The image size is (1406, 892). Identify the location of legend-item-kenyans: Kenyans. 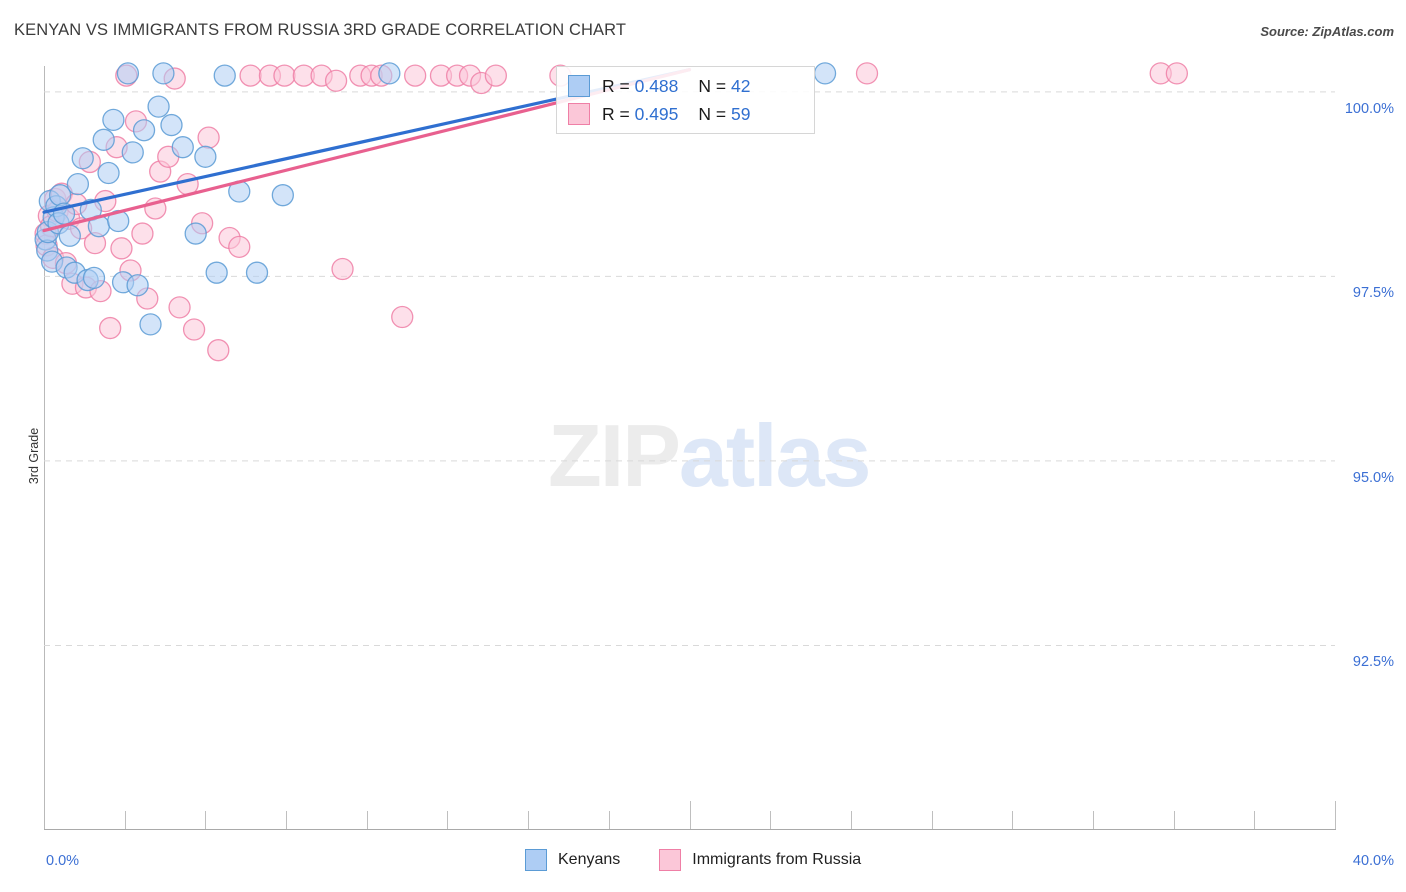
(572, 860).